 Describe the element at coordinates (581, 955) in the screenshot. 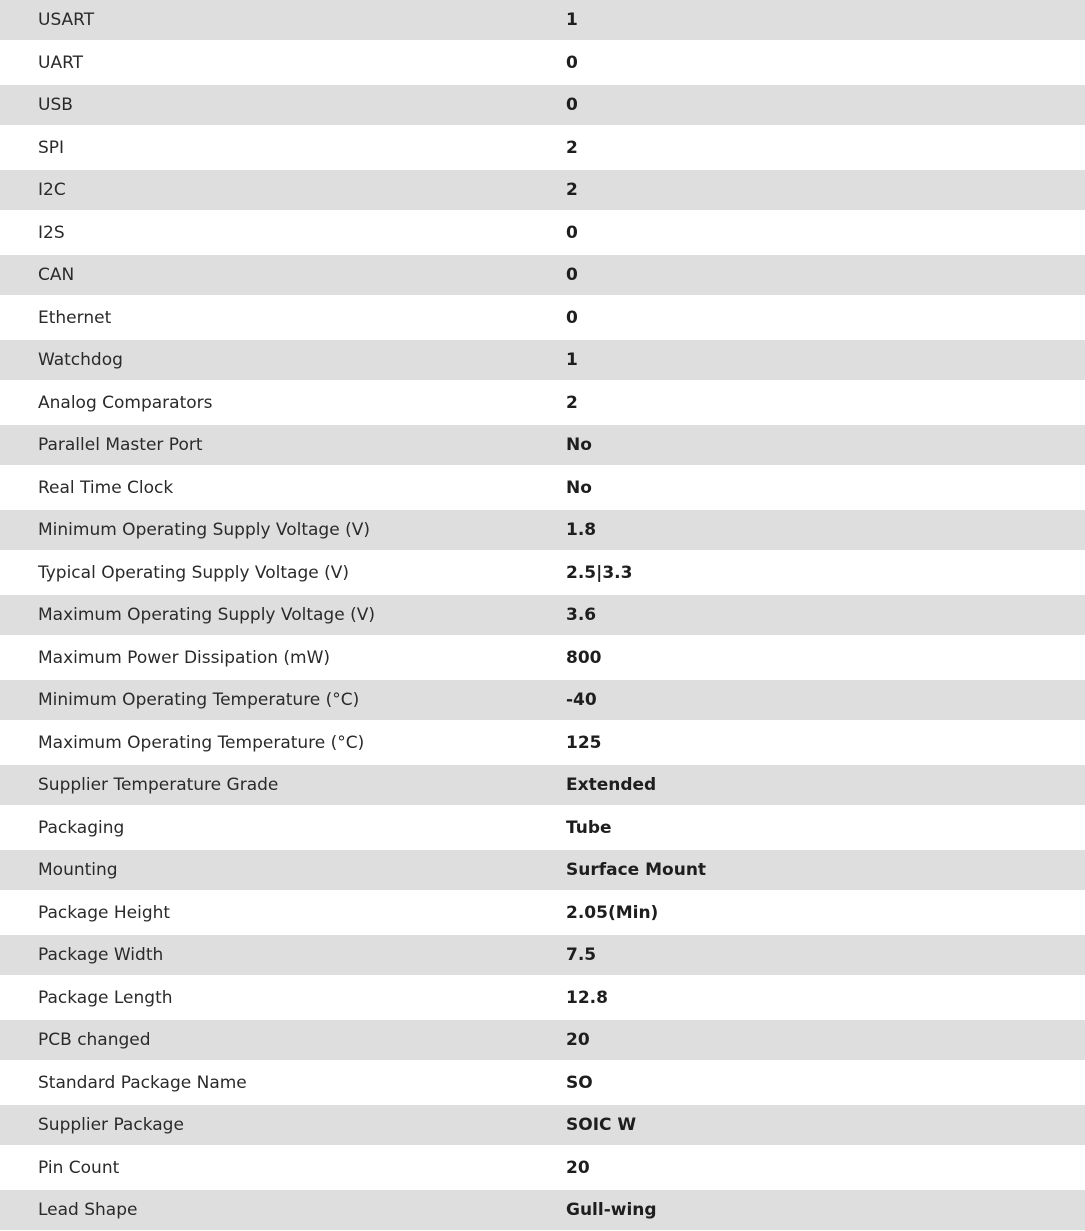

I see `spec-value: 7.5` at that location.